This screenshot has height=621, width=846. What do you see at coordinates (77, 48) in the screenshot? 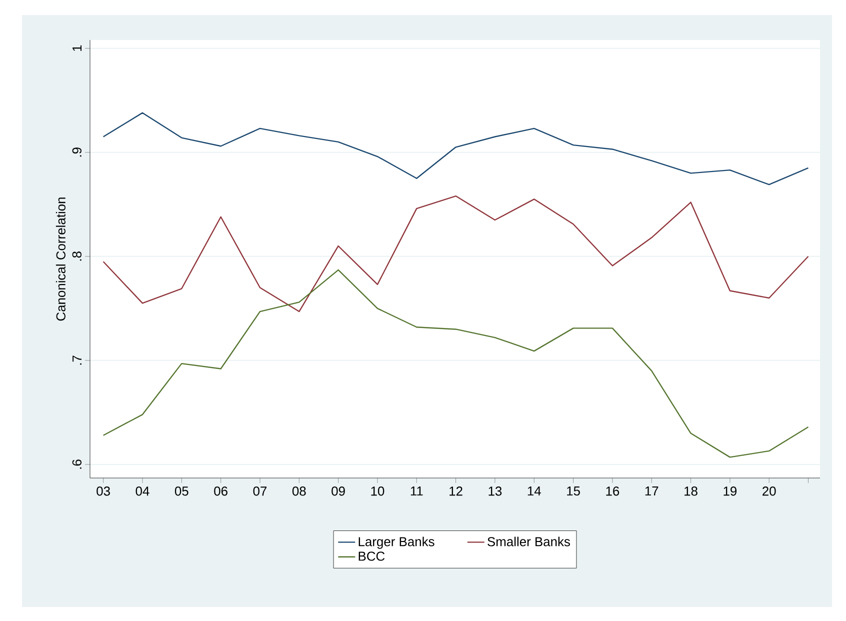
I see `y-tick-label: 1` at bounding box center [77, 48].